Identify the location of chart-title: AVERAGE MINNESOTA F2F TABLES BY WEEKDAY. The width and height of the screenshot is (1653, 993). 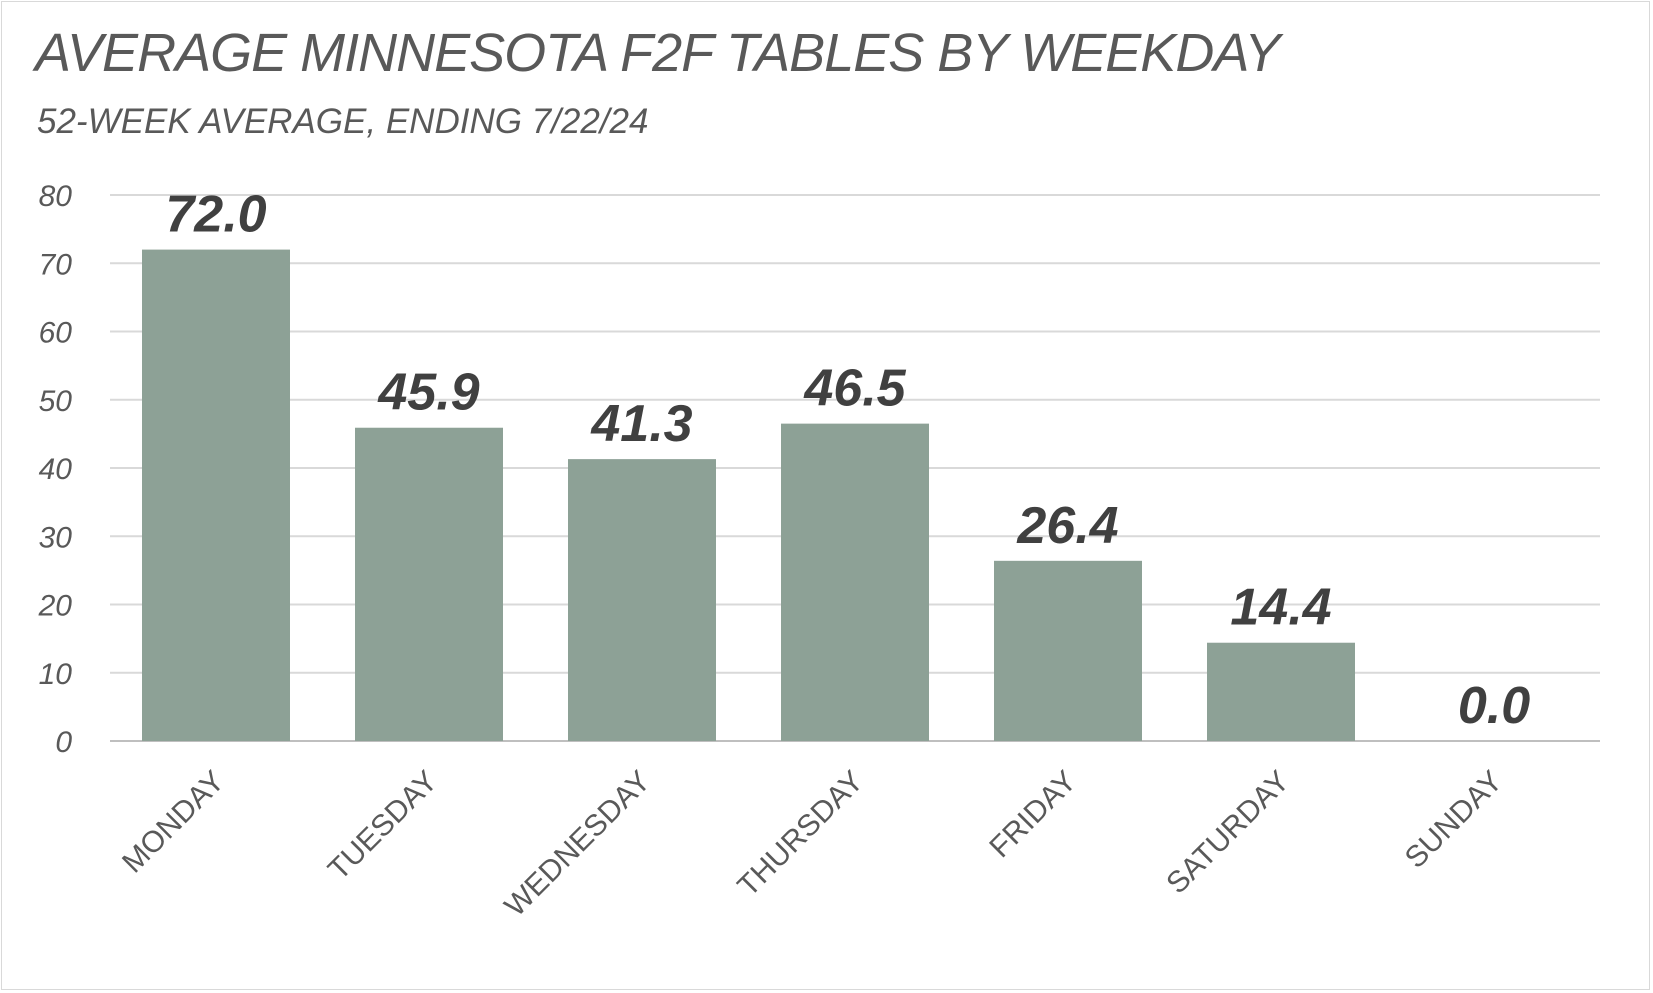
(657, 53).